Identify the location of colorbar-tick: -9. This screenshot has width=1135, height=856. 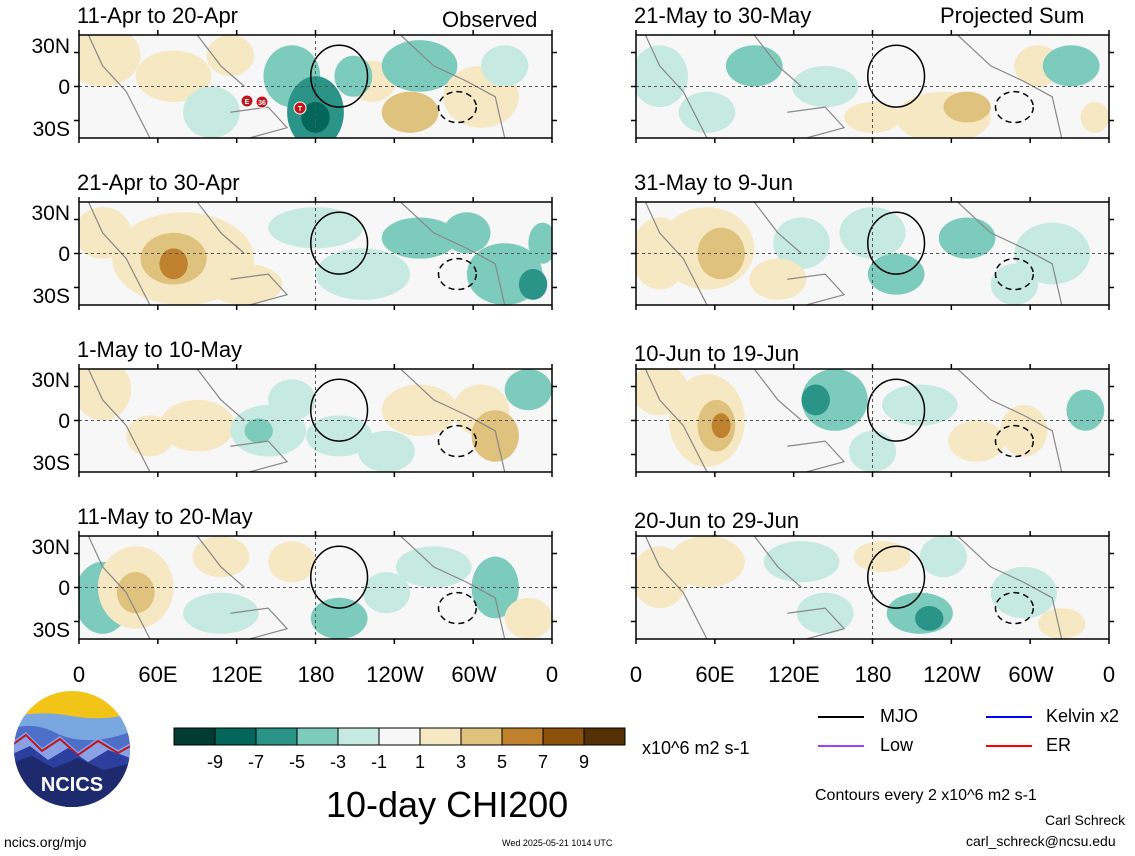
(215, 762).